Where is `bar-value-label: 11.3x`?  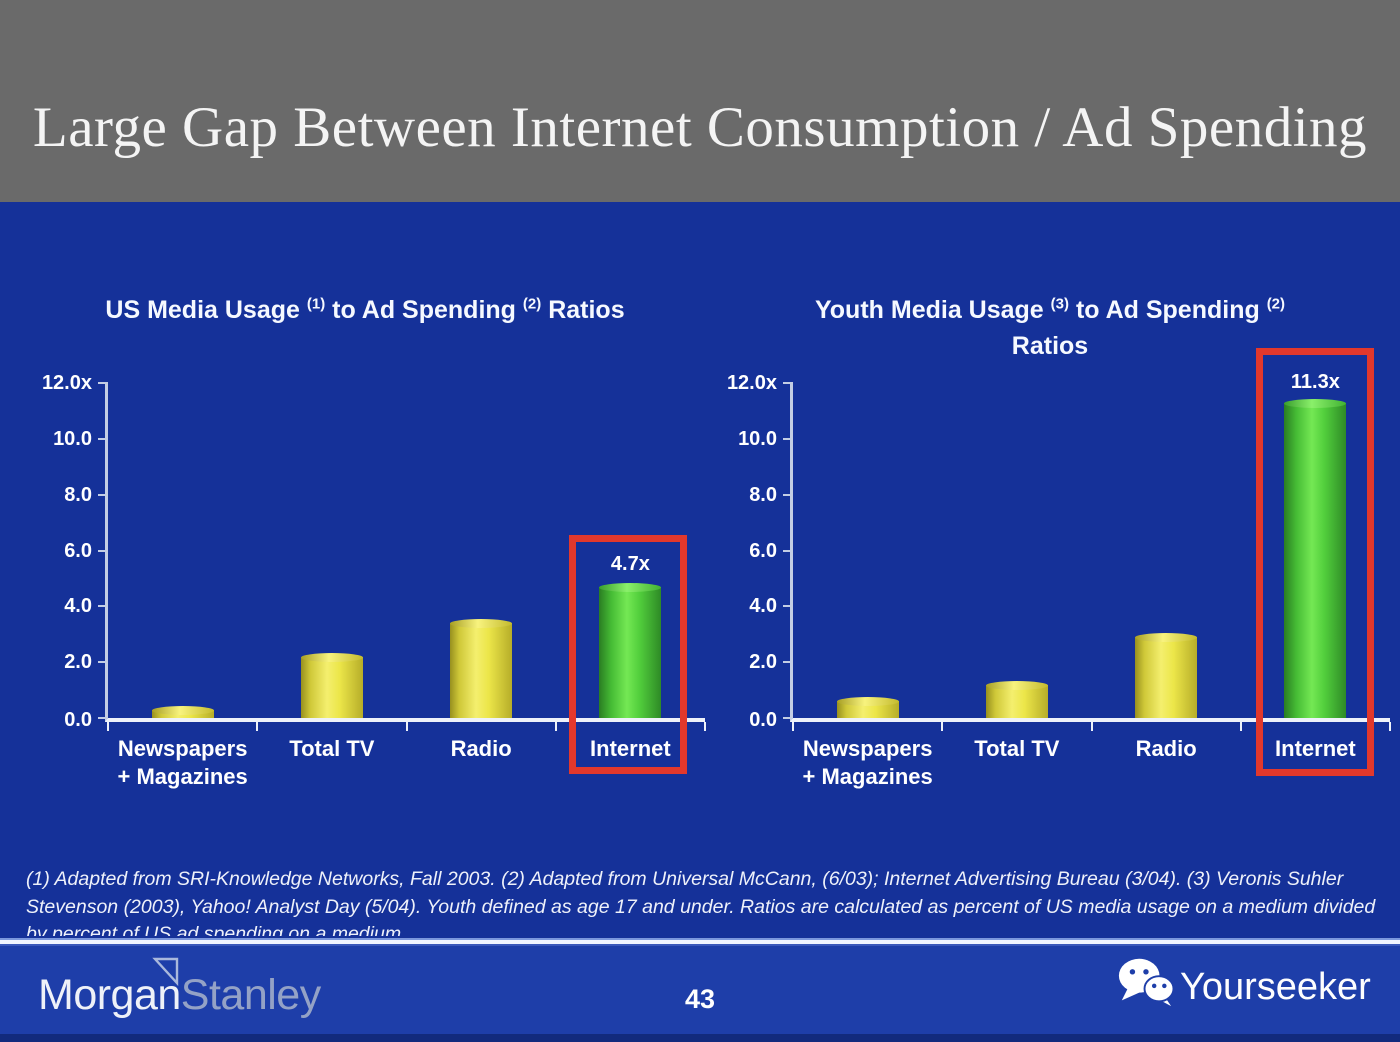
bar-value-label: 11.3x is located at coordinates (1315, 382).